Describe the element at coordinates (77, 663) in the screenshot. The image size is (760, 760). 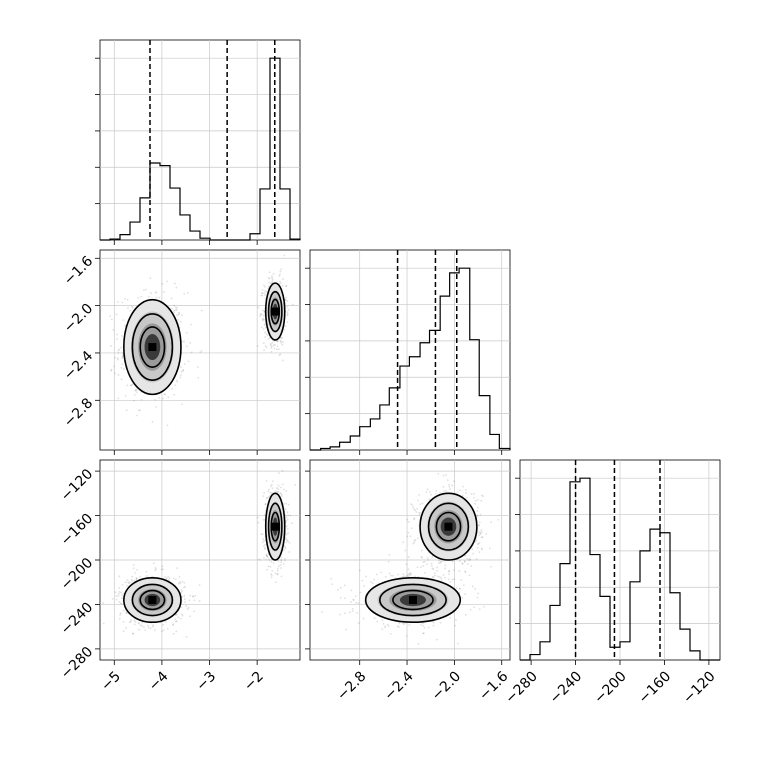
I see `y-tick-label-p2-0: −280` at that location.